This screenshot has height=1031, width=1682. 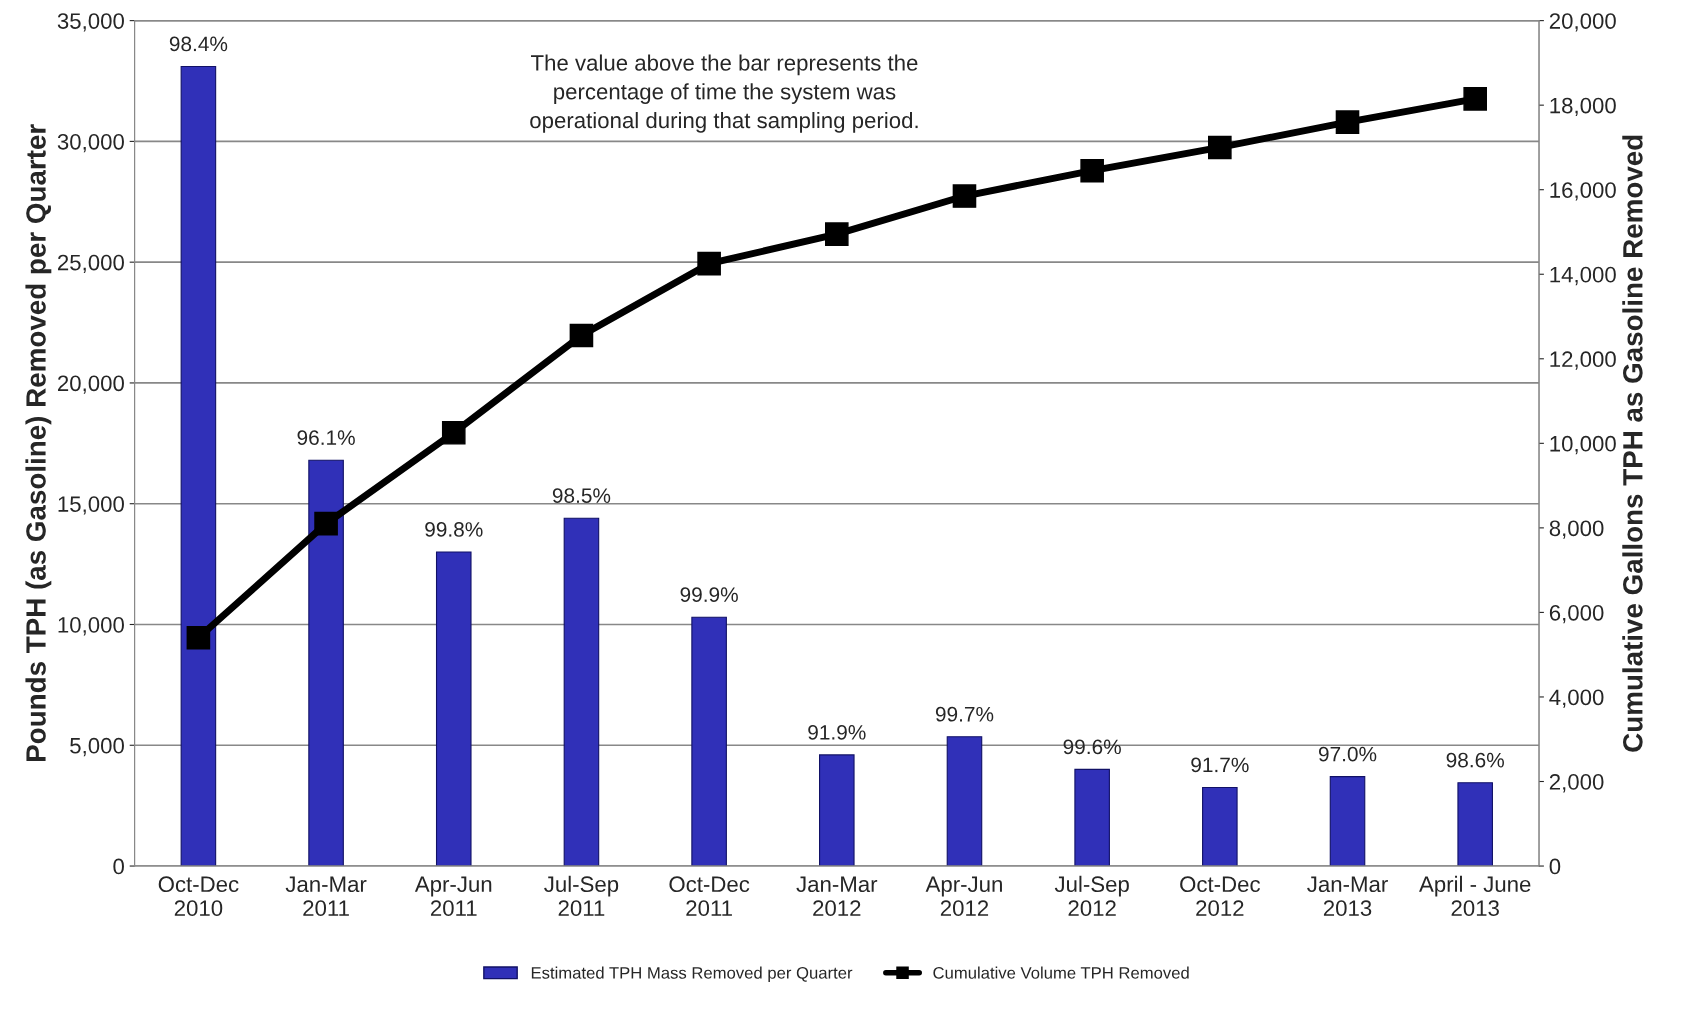 I want to click on y-axis-title: Pounds TPH (as Gasoline) Removed per Quarter, so click(x=38, y=442).